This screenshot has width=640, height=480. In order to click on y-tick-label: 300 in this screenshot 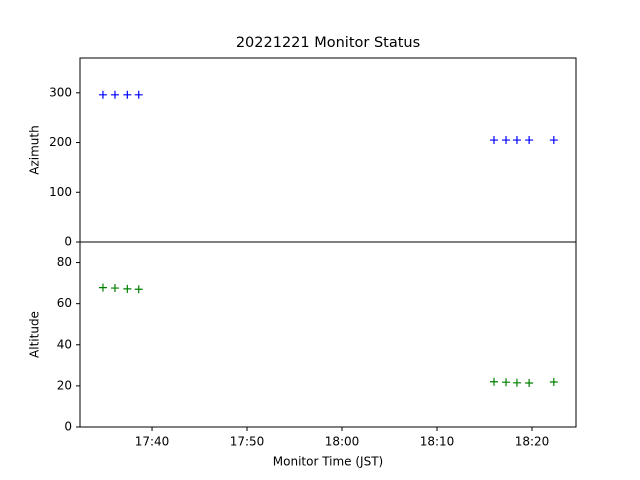, I will do `click(60, 92)`.